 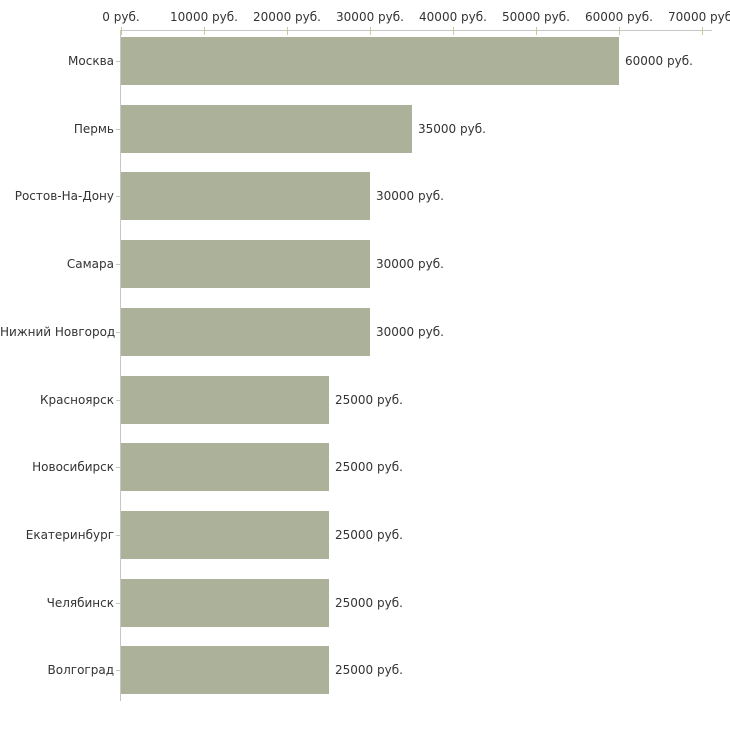 I want to click on x-axis-tick-label: 70000 руб., so click(x=699, y=17).